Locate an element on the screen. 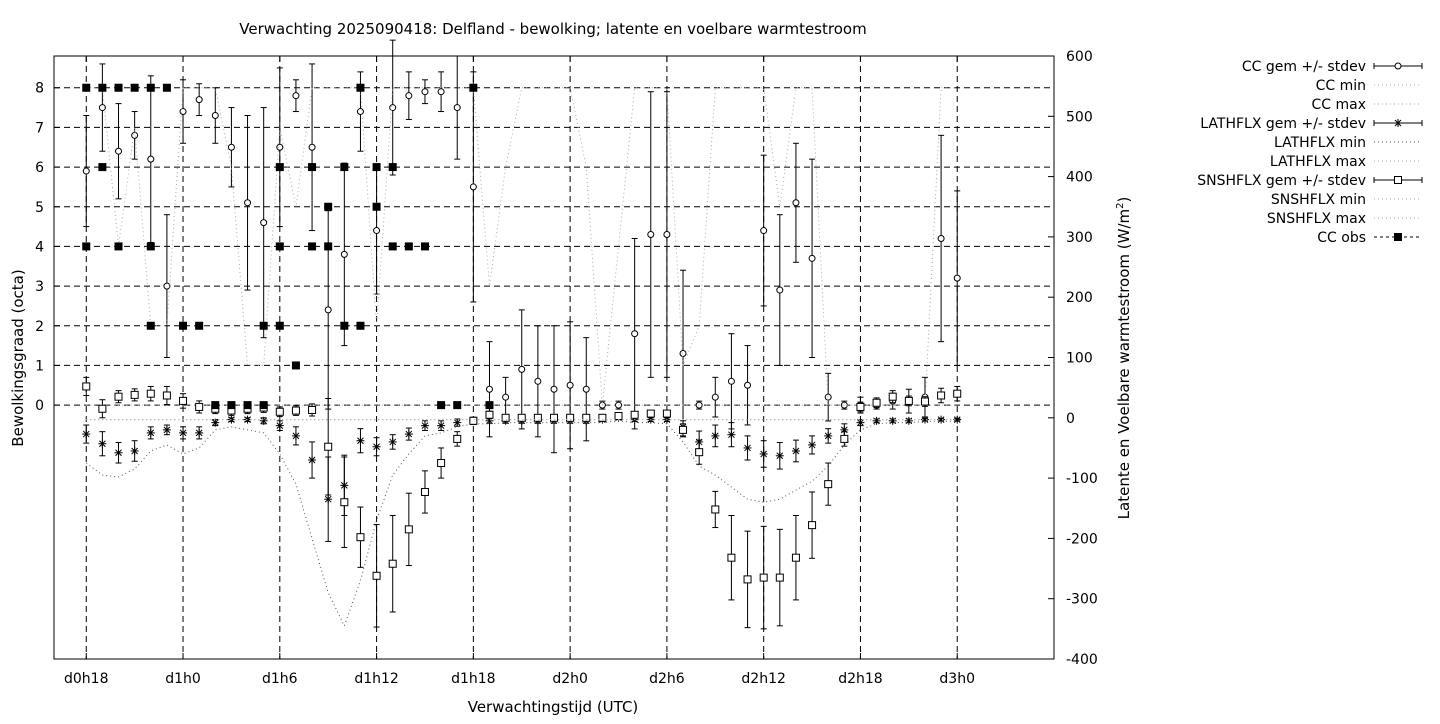 The width and height of the screenshot is (1440, 724). y-tick-label: 8 is located at coordinates (39, 89).